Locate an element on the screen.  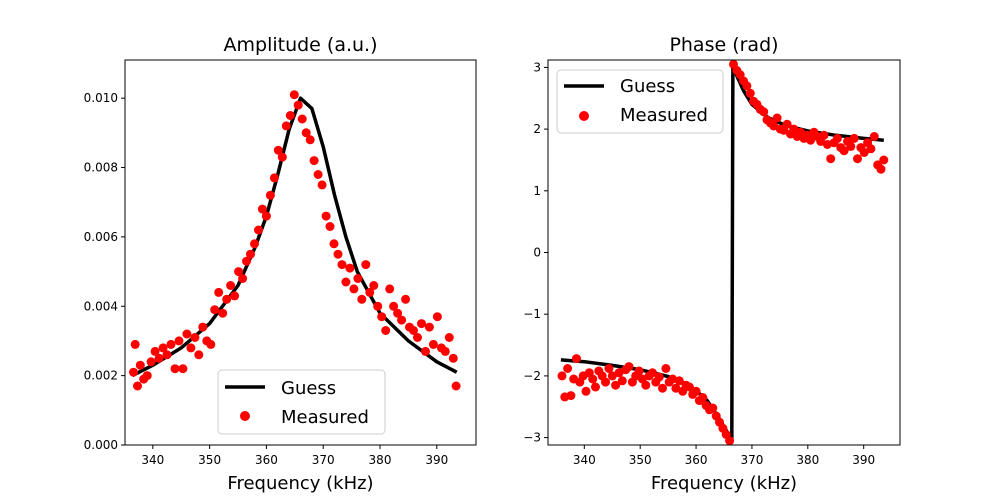
x-tick-label: 340 is located at coordinates (152, 460).